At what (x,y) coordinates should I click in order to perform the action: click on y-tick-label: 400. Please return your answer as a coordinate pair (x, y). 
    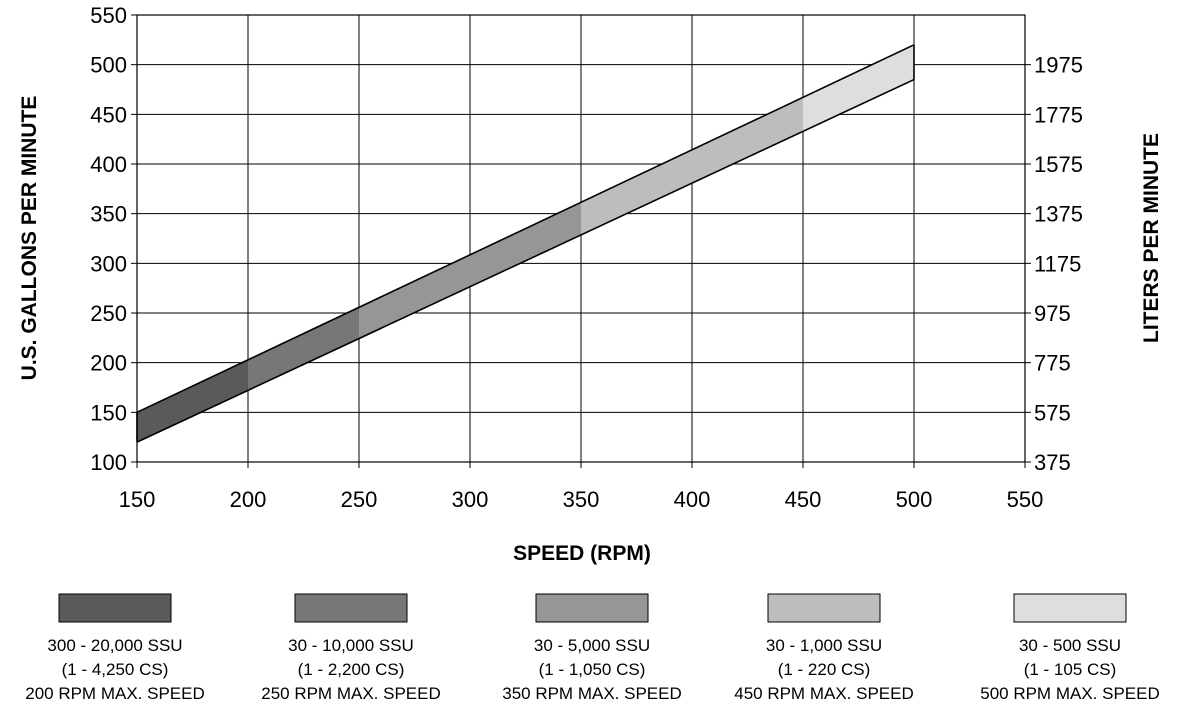
    Looking at the image, I should click on (108, 164).